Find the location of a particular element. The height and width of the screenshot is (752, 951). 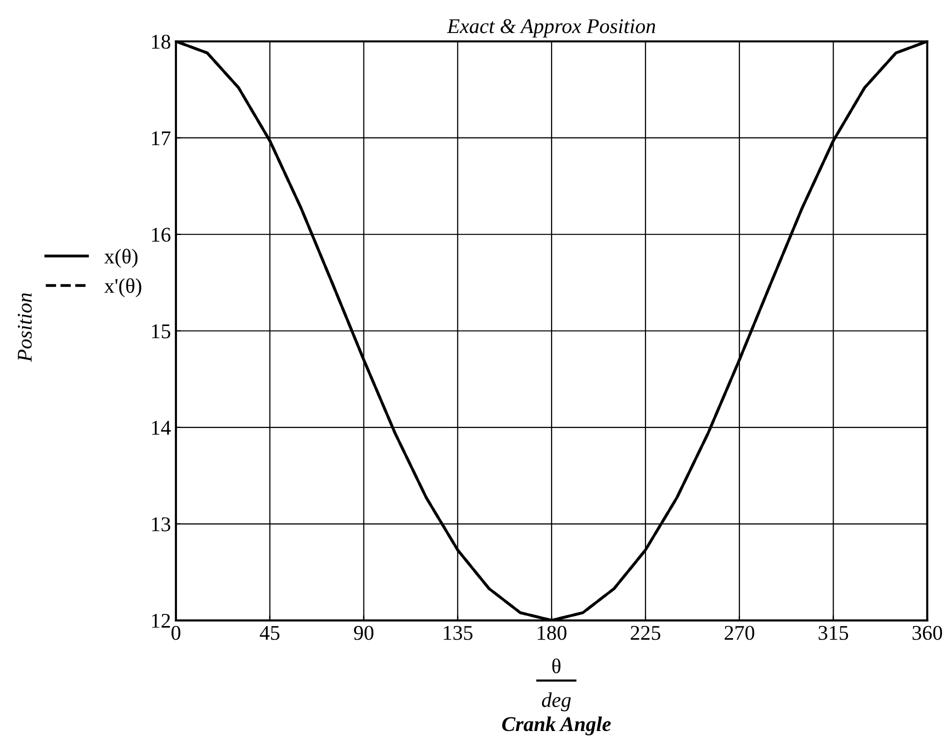

y-tick-label: 13 is located at coordinates (161, 524).